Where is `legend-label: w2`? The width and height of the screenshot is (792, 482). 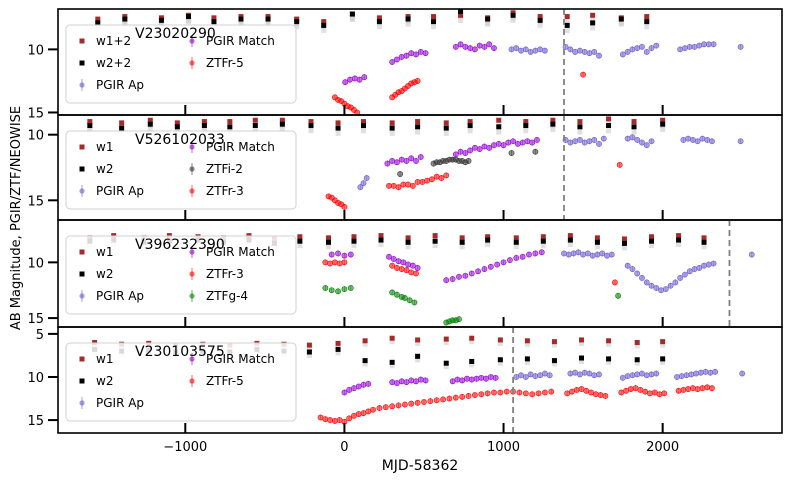
legend-label: w2 is located at coordinates (104, 381).